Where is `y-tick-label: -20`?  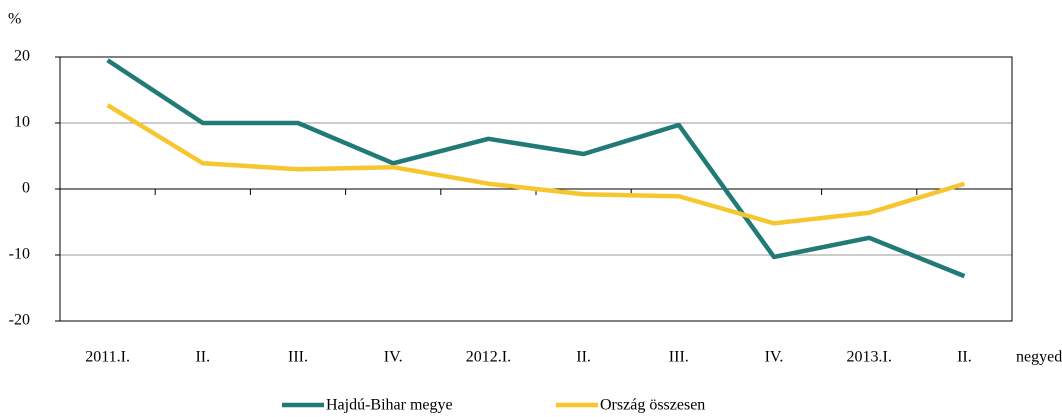
y-tick-label: -20 is located at coordinates (19, 320).